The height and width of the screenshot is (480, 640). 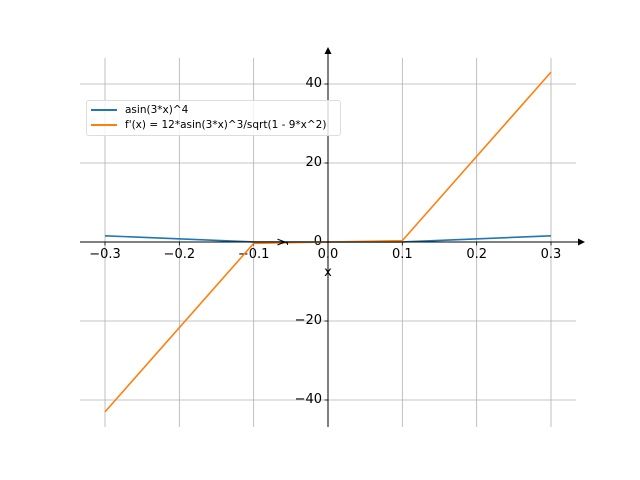 I want to click on x-tick-label: 0.1, so click(x=402, y=254).